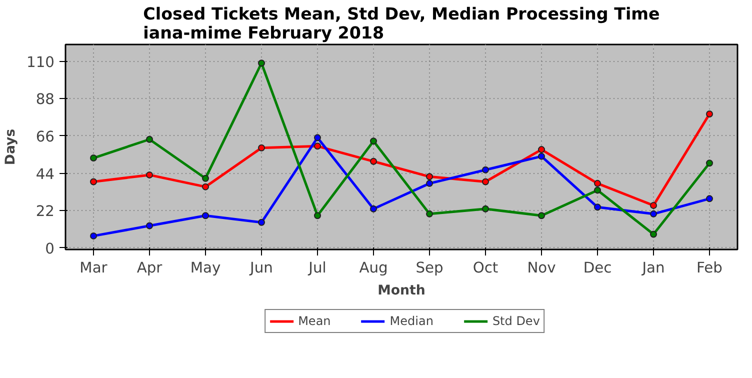  I want to click on y-tick-label: 110, so click(40, 62).